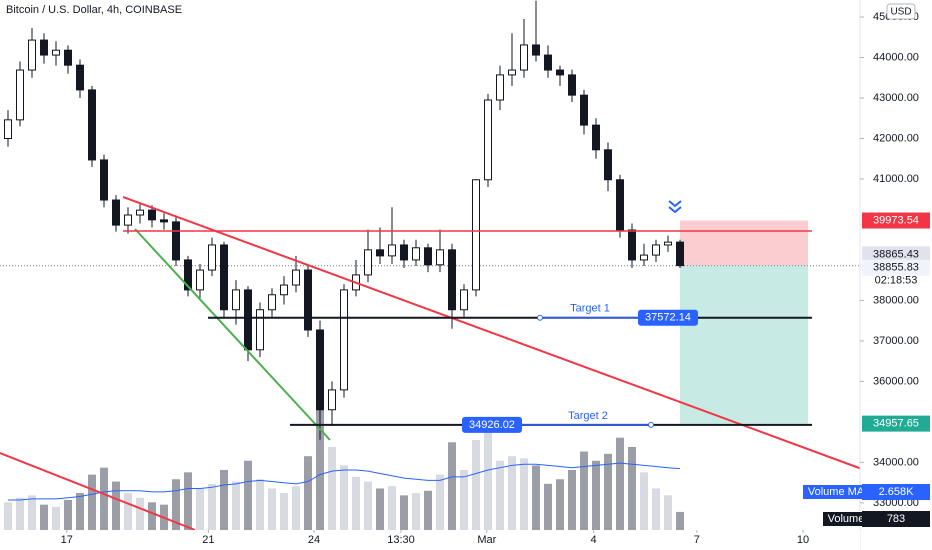 This screenshot has height=550, width=932. I want to click on entry-price-box, so click(896, 254).